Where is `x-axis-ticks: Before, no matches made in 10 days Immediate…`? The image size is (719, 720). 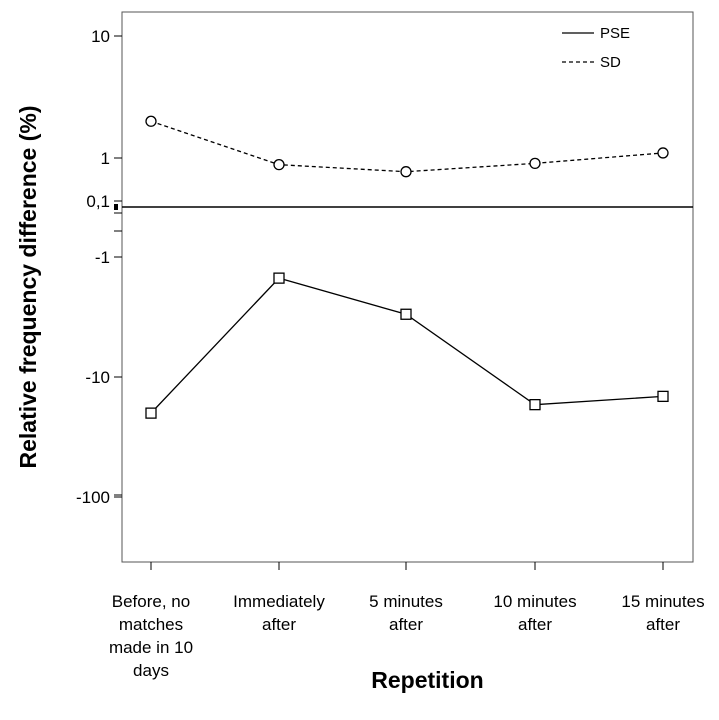
x-axis-ticks: Before, no matches made in 10 days Immediate… is located at coordinates (407, 621).